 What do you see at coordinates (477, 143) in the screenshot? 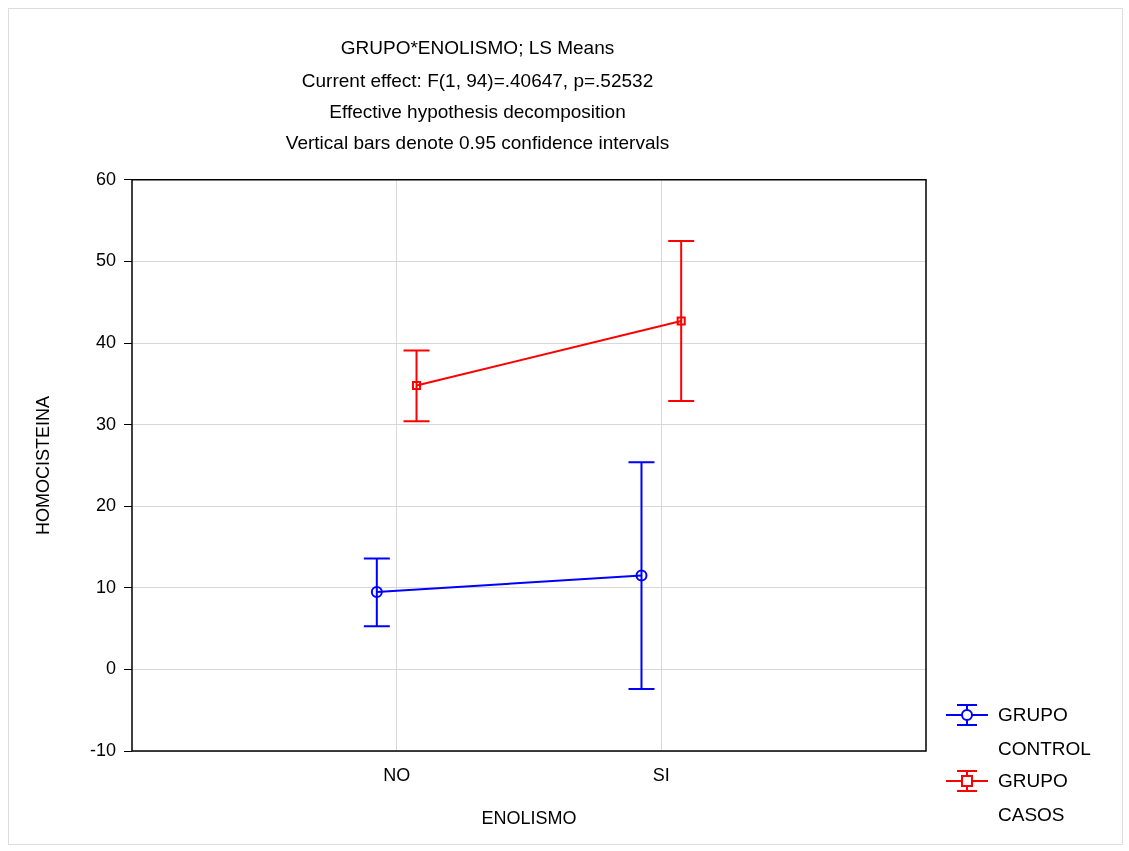
I see `text: Vertical bars denote 0.95 confidence intervals` at bounding box center [477, 143].